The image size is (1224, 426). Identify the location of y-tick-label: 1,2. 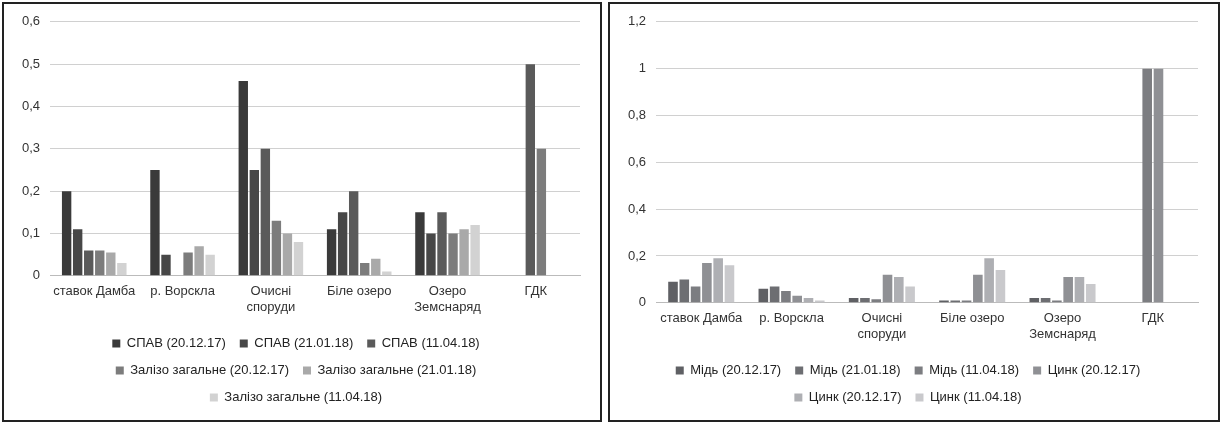
(637, 21).